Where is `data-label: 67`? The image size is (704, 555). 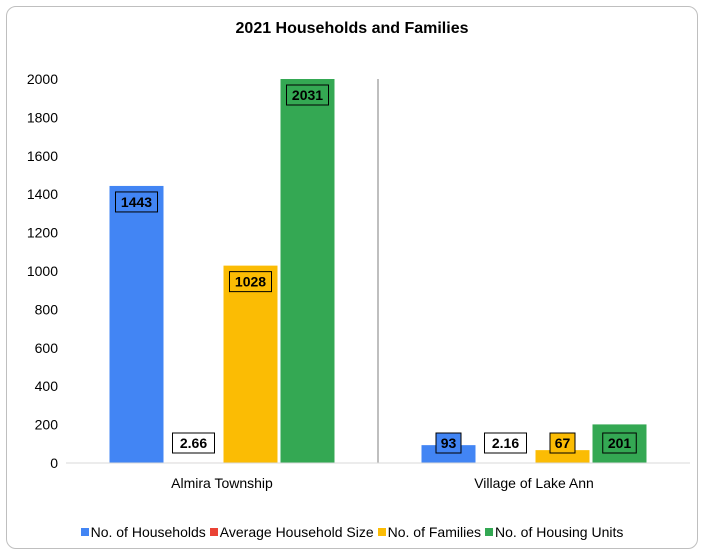
data-label: 67 is located at coordinates (563, 443).